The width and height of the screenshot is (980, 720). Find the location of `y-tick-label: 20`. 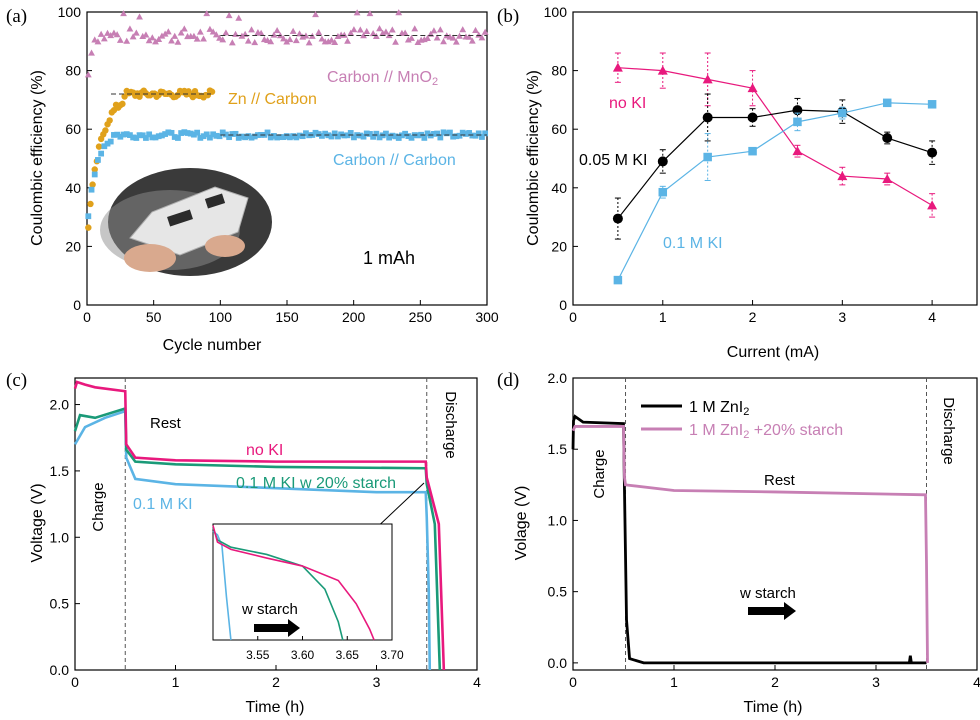

y-tick-label: 20 is located at coordinates (73, 246).